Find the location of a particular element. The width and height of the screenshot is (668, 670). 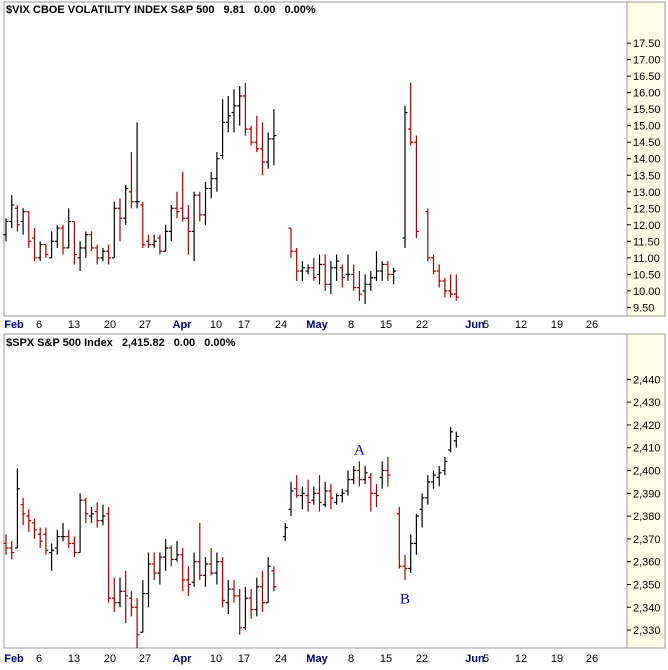

vix-y-axis-area is located at coordinates (646, 159).